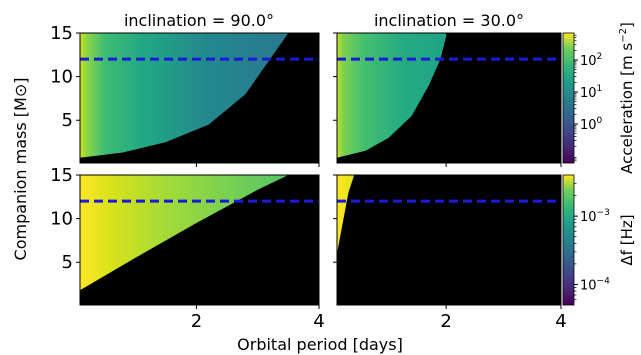 The width and height of the screenshot is (641, 355). Describe the element at coordinates (591, 92) in the screenshot. I see `colorbar-tick-label: 10¹` at that location.